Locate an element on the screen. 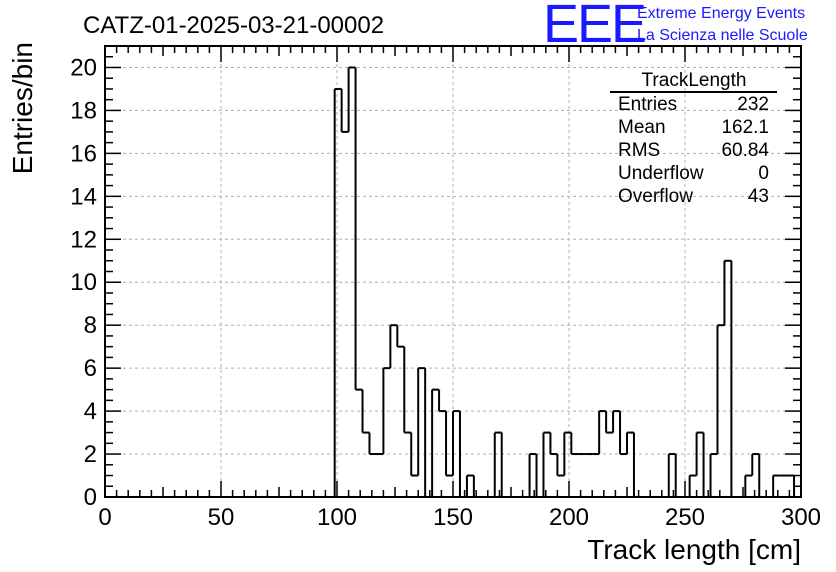 The height and width of the screenshot is (572, 836). x-axis-title: Track length [cm] is located at coordinates (694, 549).